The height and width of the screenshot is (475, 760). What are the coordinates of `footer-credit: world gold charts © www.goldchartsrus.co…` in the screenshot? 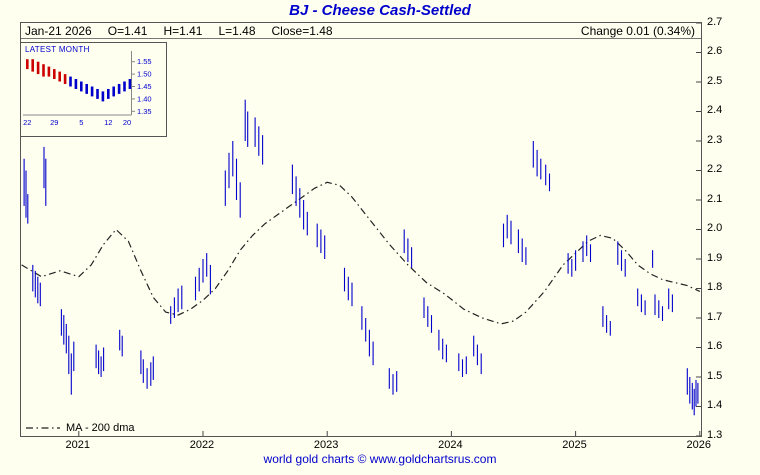 It's located at (380, 459).